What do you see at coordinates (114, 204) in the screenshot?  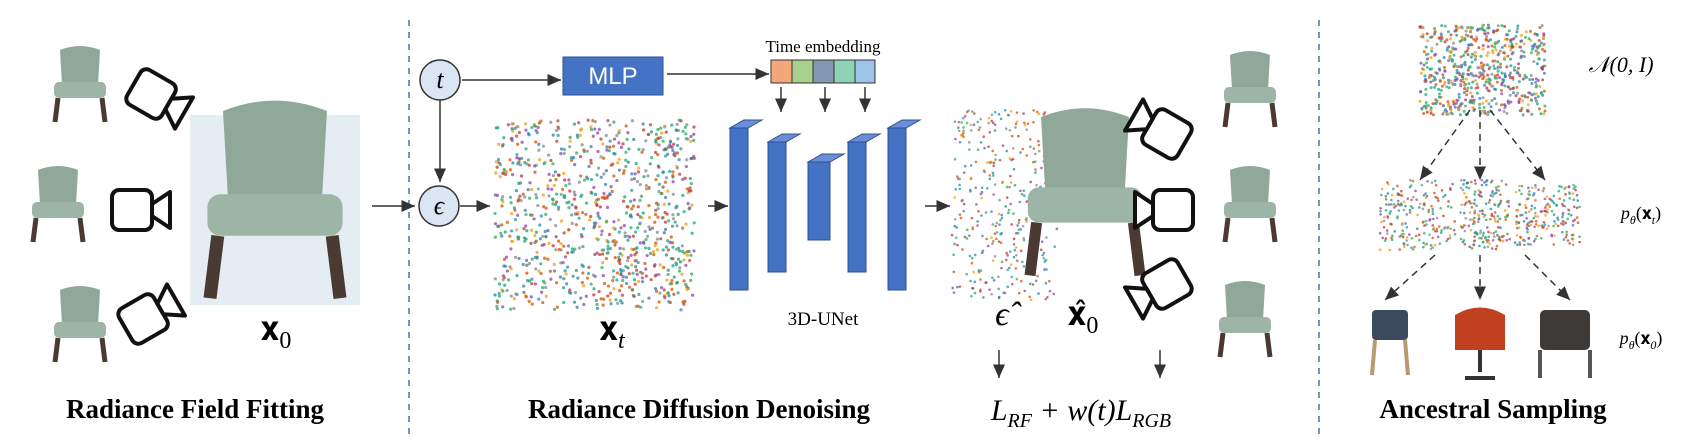 I see `input-views` at bounding box center [114, 204].